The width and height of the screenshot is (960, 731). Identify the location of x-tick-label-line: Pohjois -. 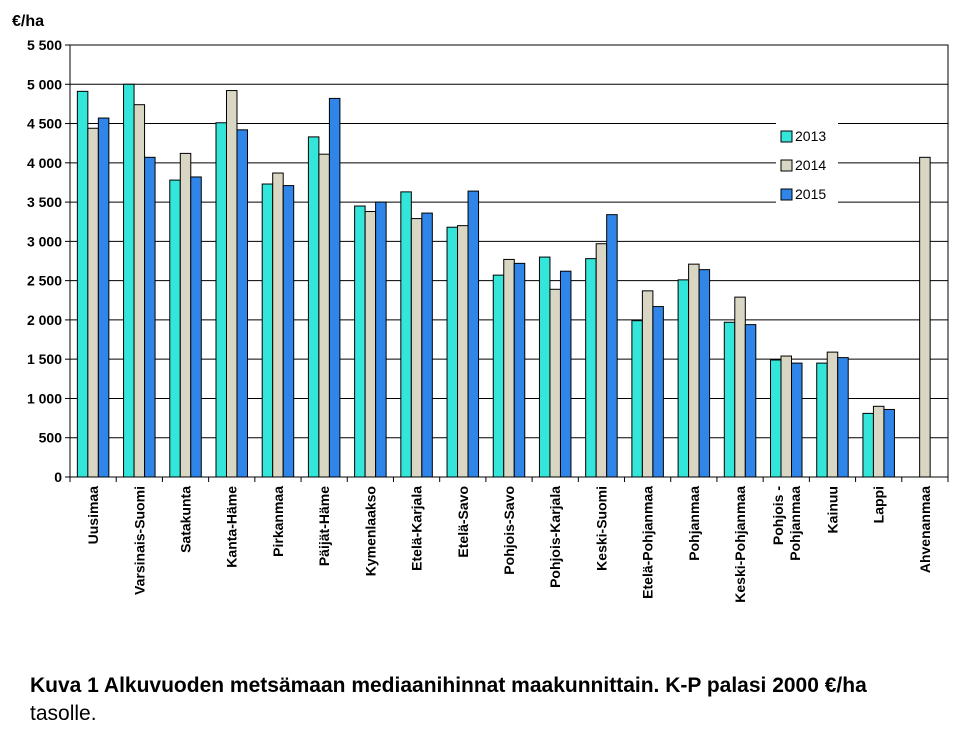
(778, 515).